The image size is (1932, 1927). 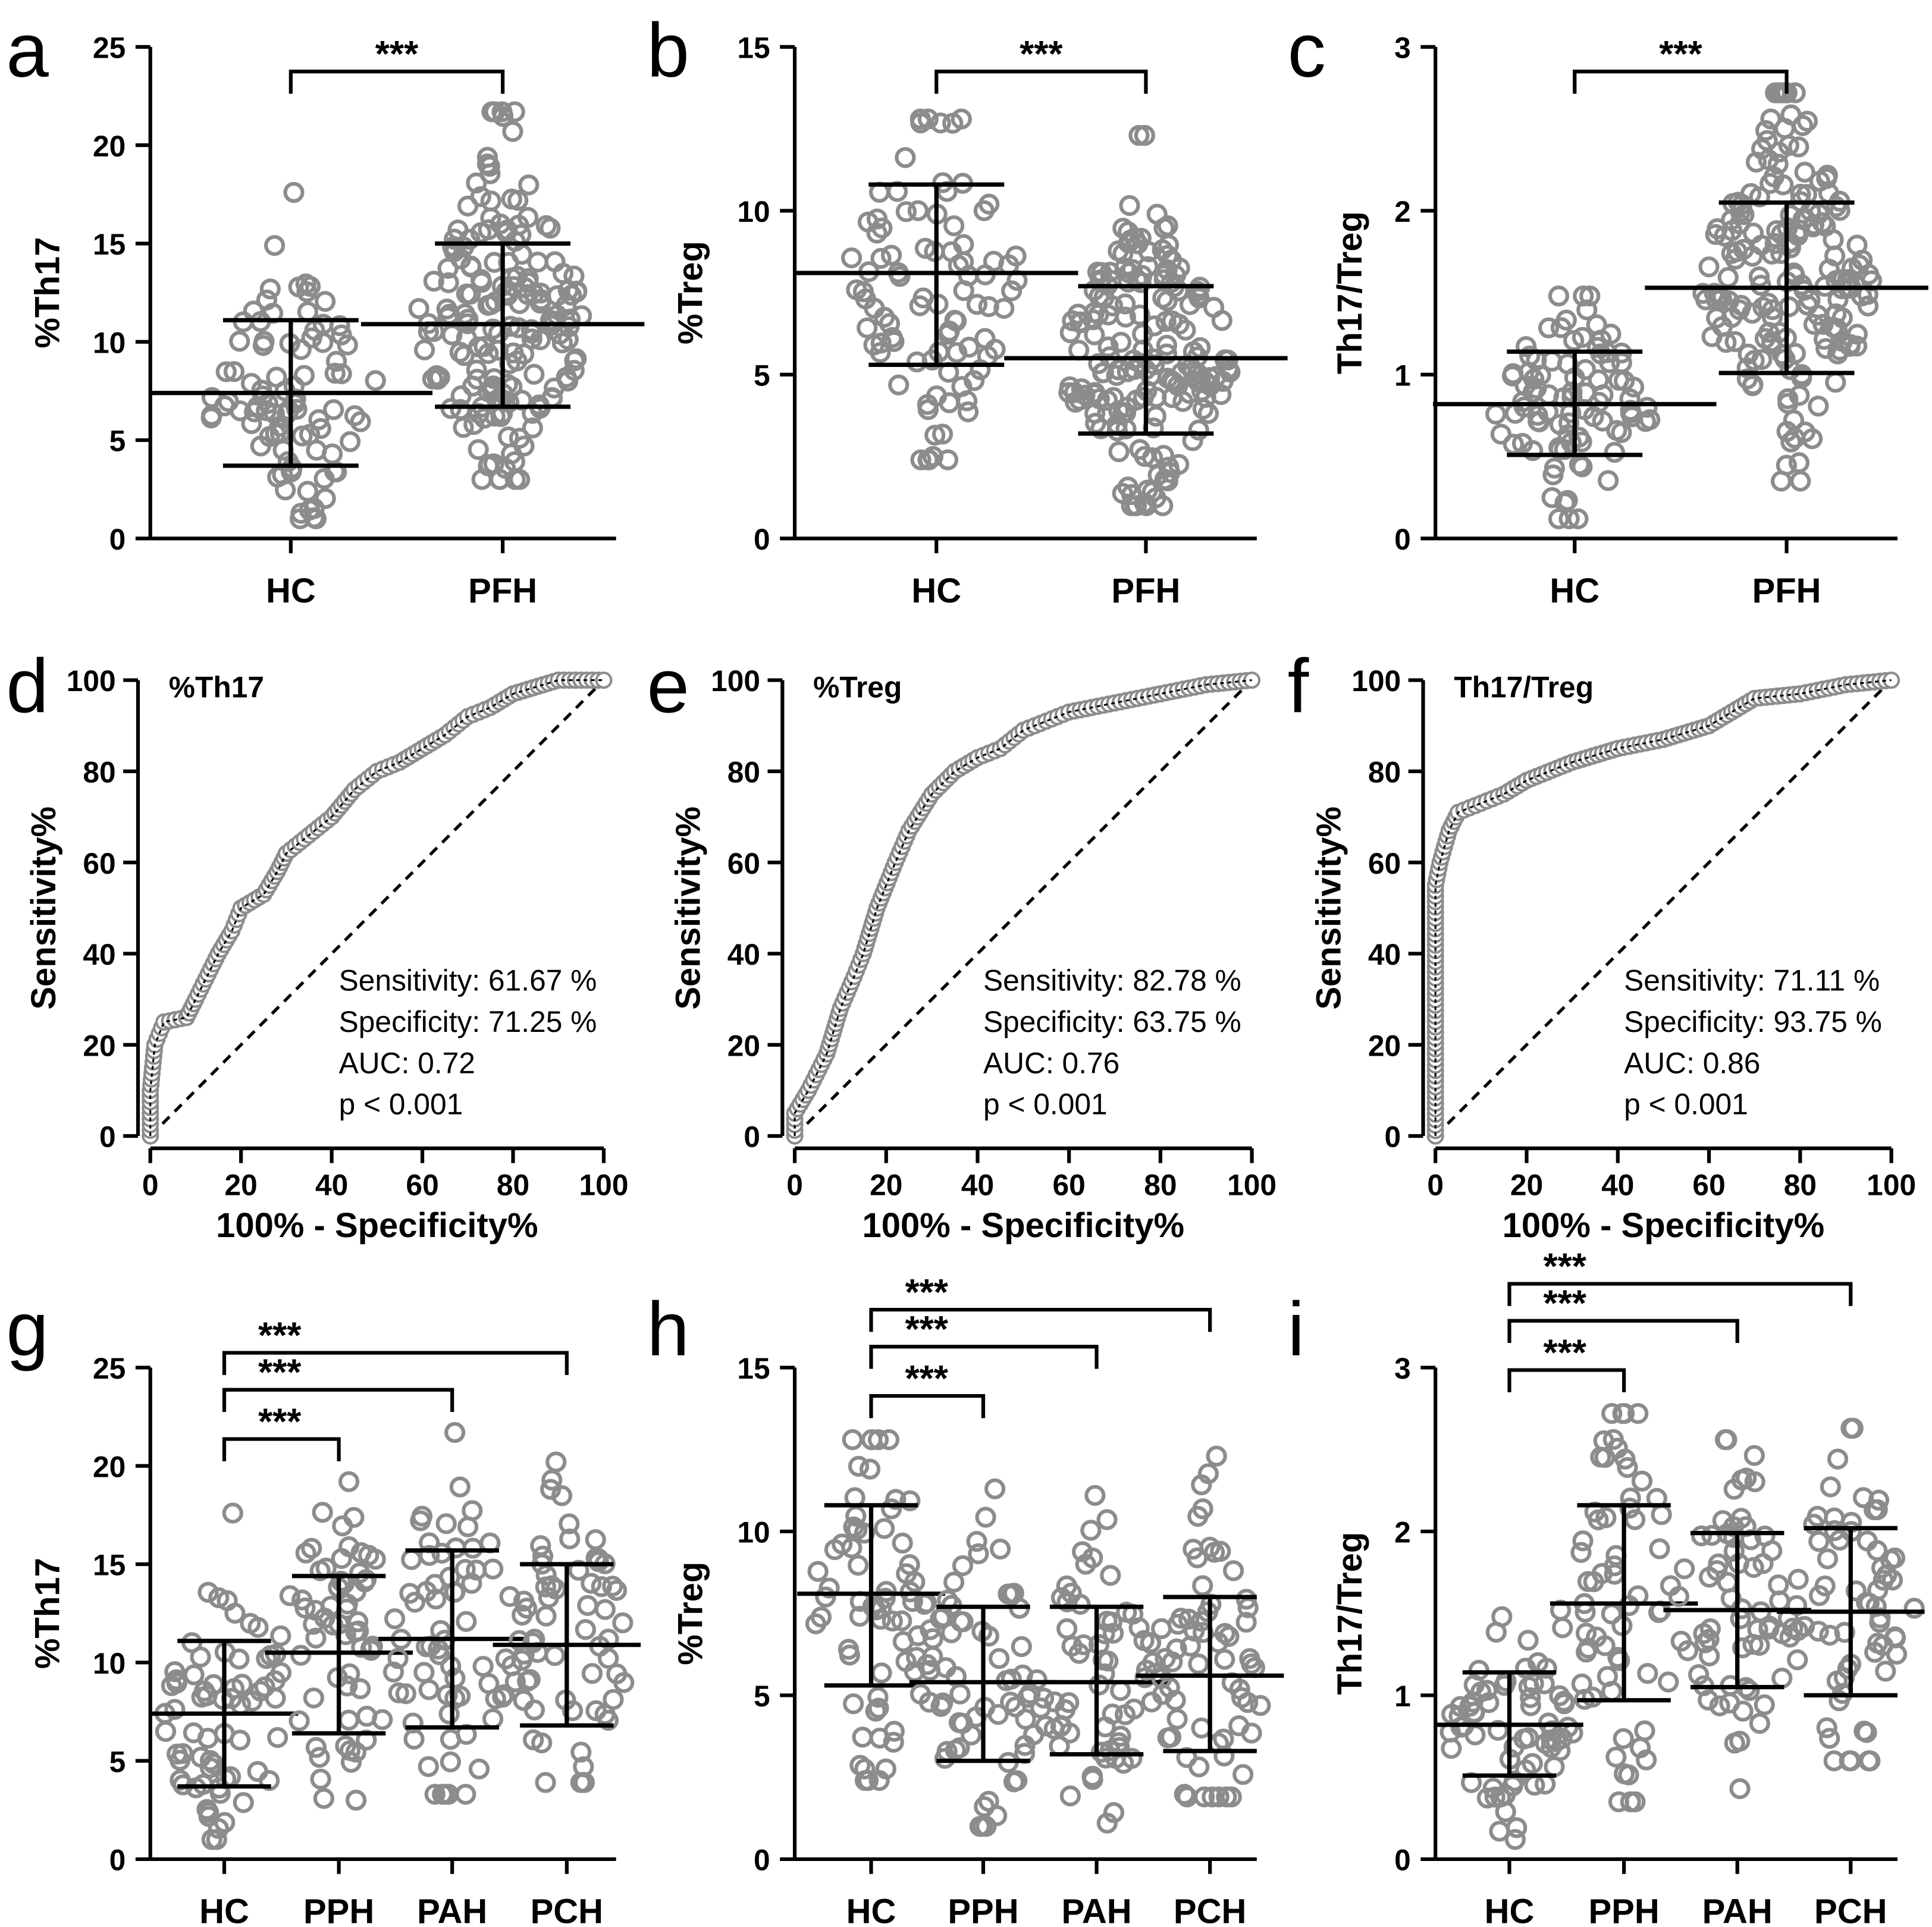 What do you see at coordinates (99, 864) in the screenshot?
I see `y-tick-label: 60` at bounding box center [99, 864].